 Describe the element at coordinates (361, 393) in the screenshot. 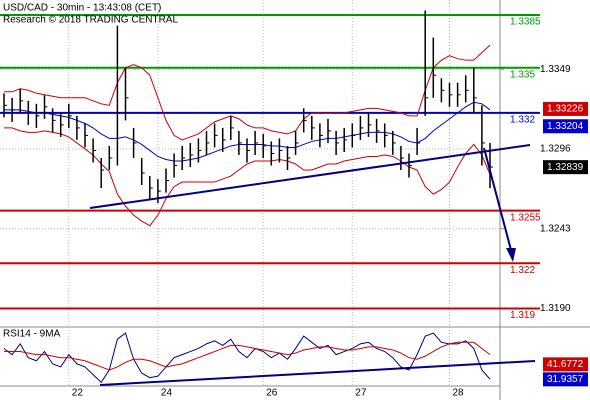

I see `x-tick-label: 27` at that location.